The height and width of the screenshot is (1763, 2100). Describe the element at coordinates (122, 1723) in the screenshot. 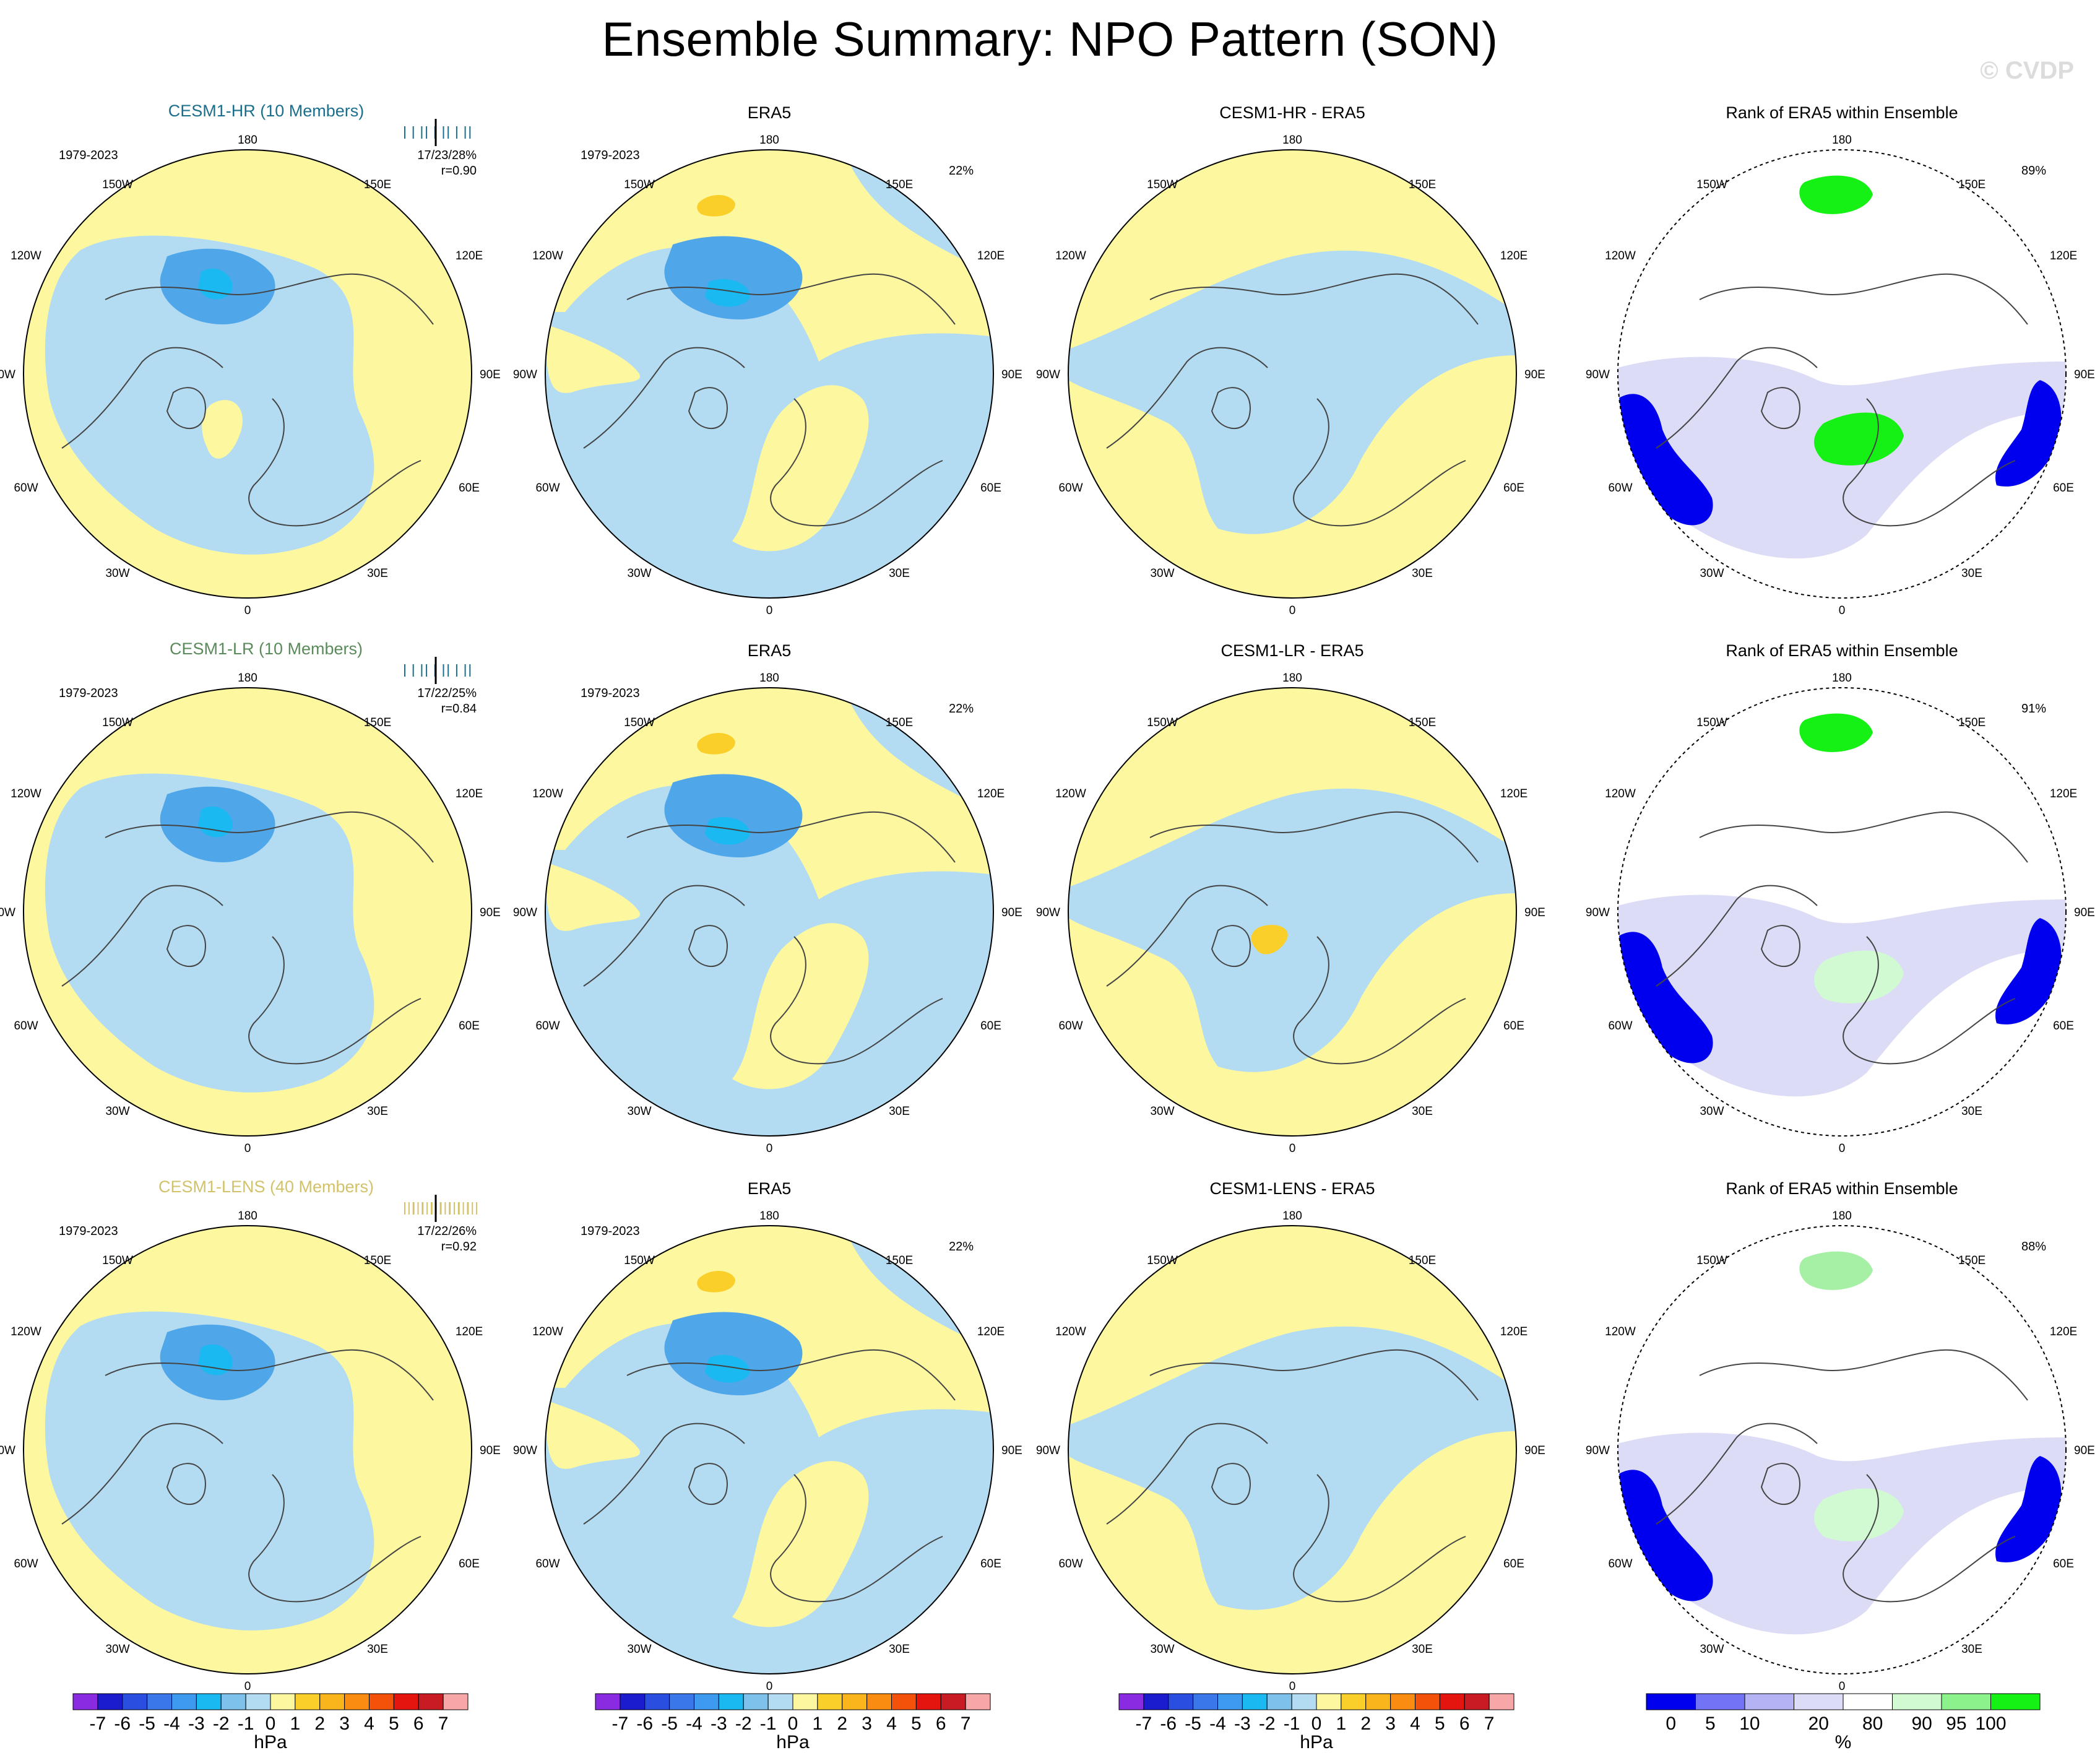

I see `colorbar-tick-label: -6` at that location.